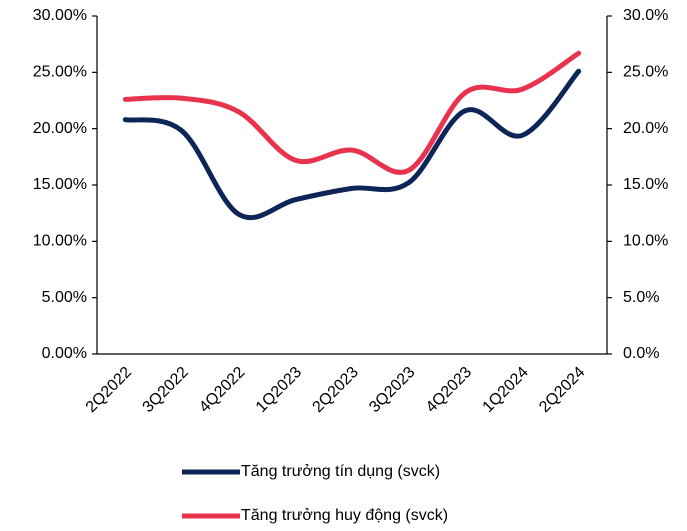 This screenshot has height=531, width=687. Describe the element at coordinates (64, 353) in the screenshot. I see `y-tick-label: 0.00%` at that location.